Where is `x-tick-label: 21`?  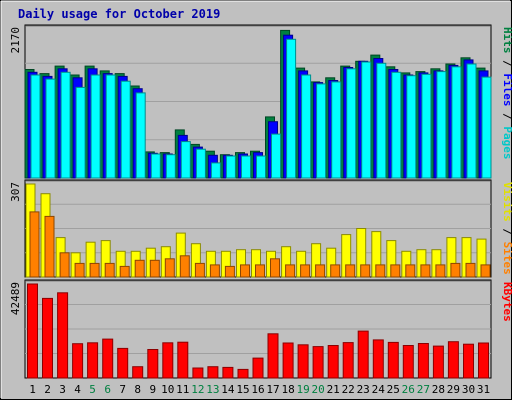
x-tick-label: 21 is located at coordinates (333, 389).